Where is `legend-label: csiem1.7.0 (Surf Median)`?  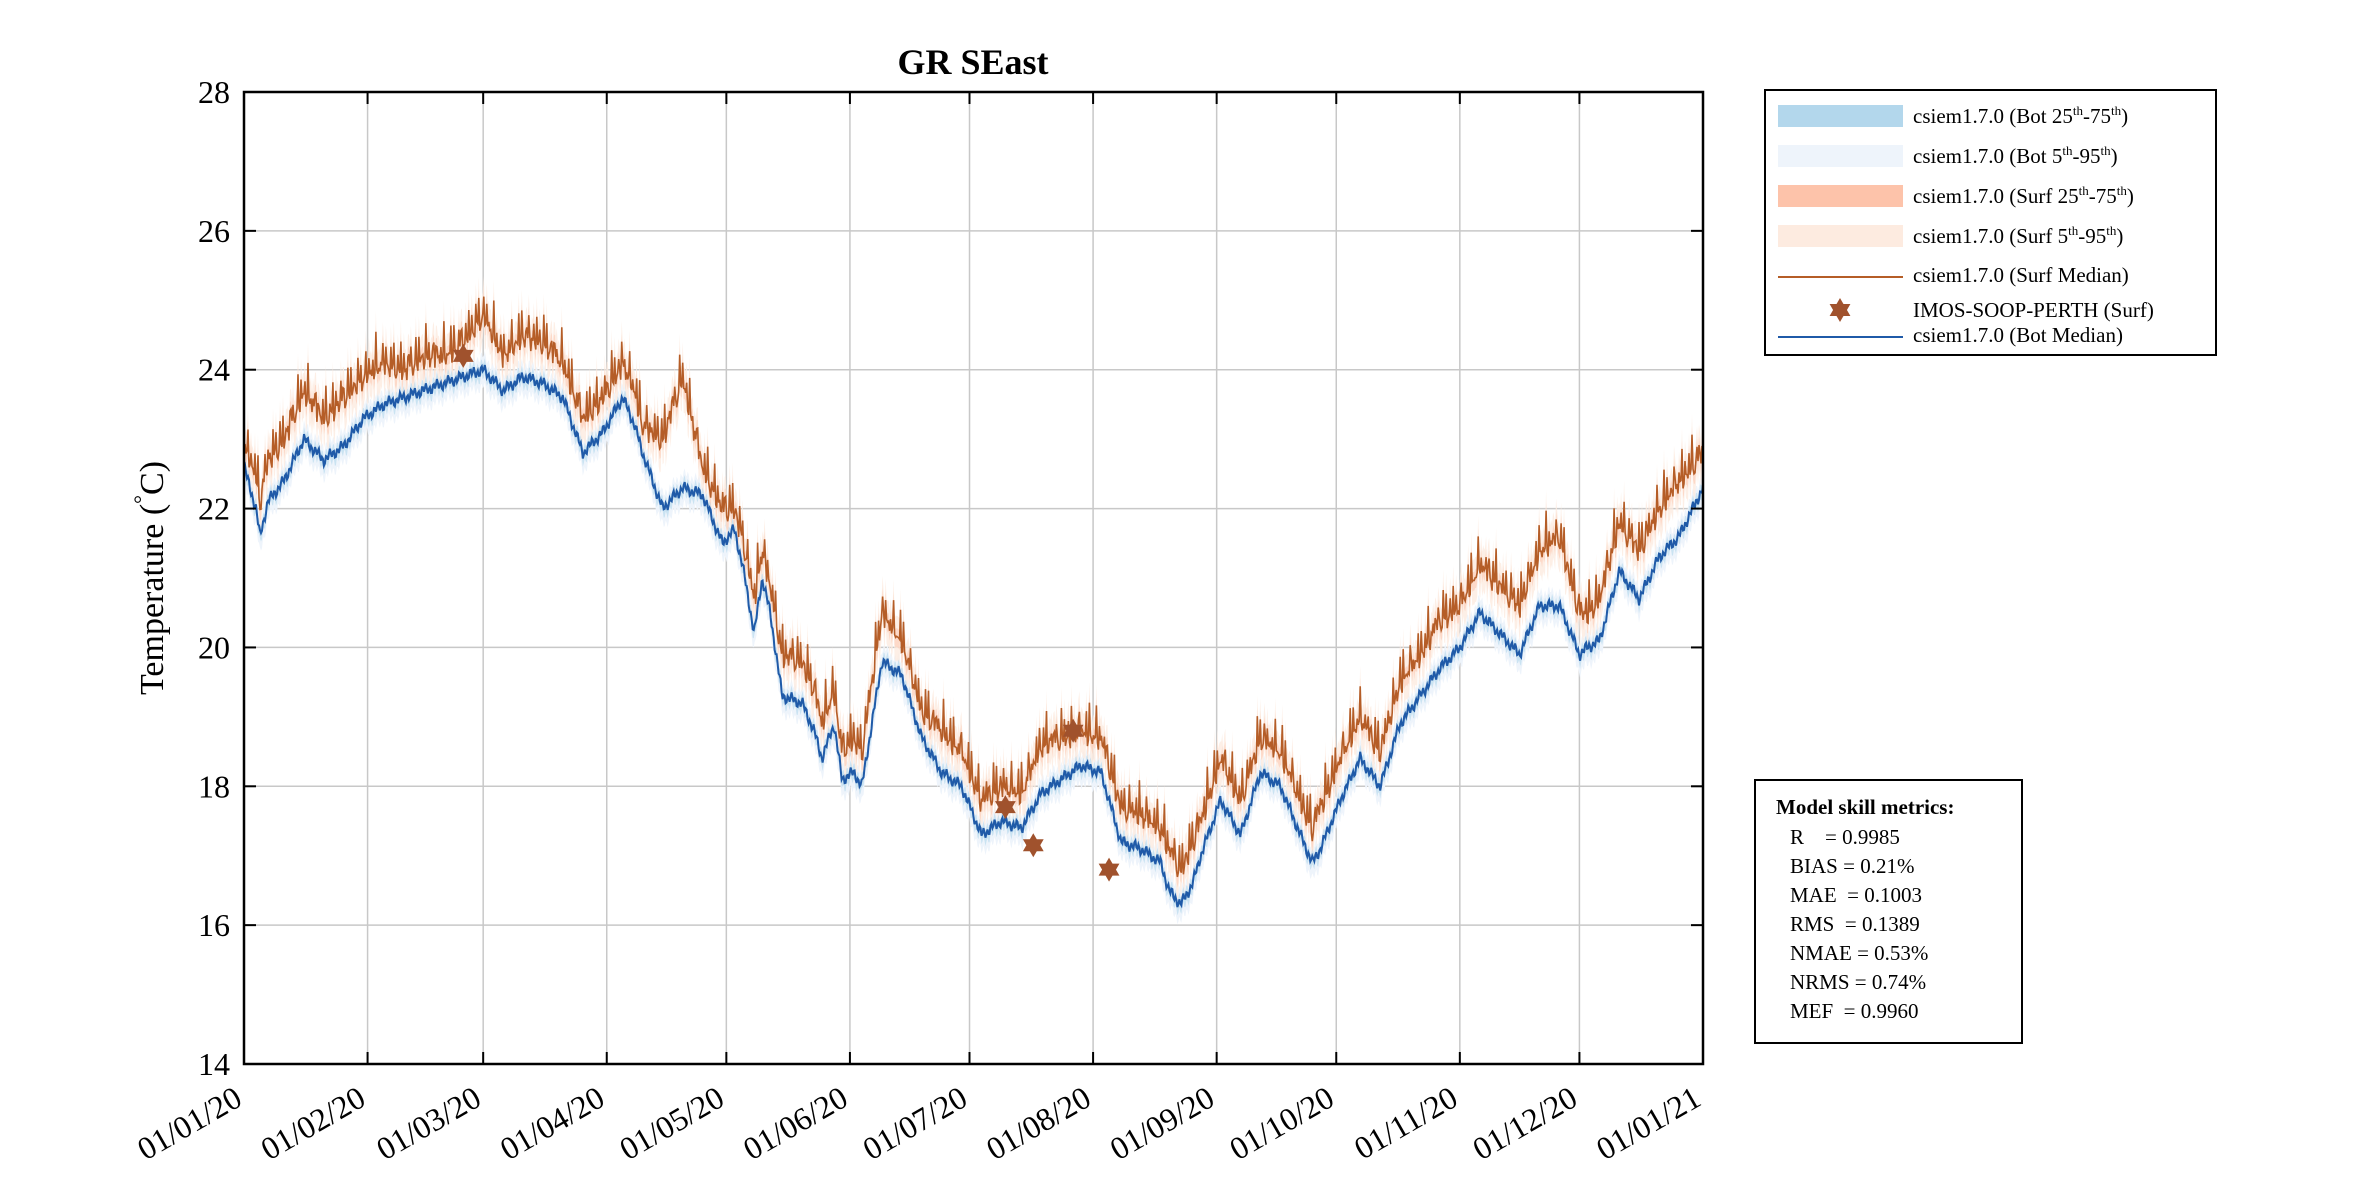 legend-label: csiem1.7.0 (Surf Median) is located at coordinates (2021, 275).